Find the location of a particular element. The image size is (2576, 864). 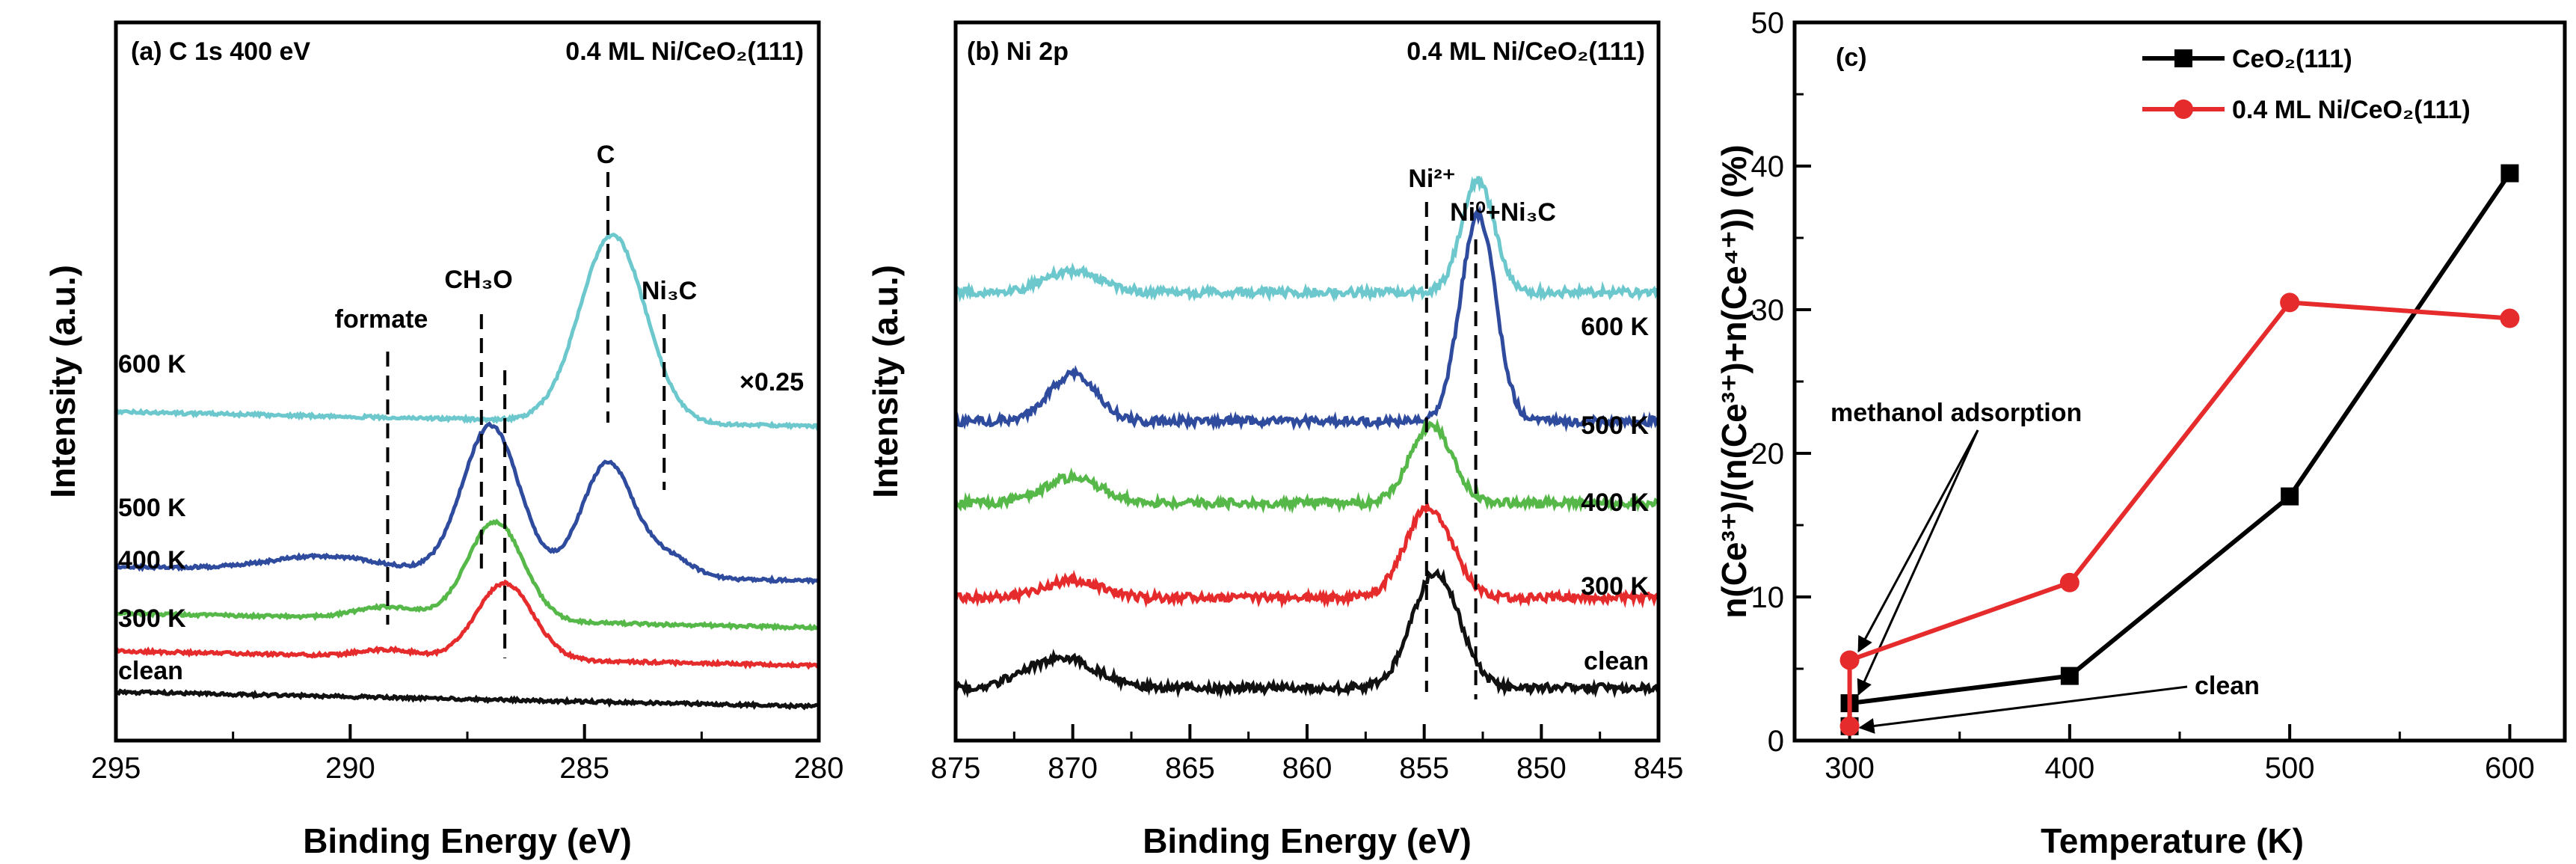

spectrum-b-400-k is located at coordinates (1306, 466).